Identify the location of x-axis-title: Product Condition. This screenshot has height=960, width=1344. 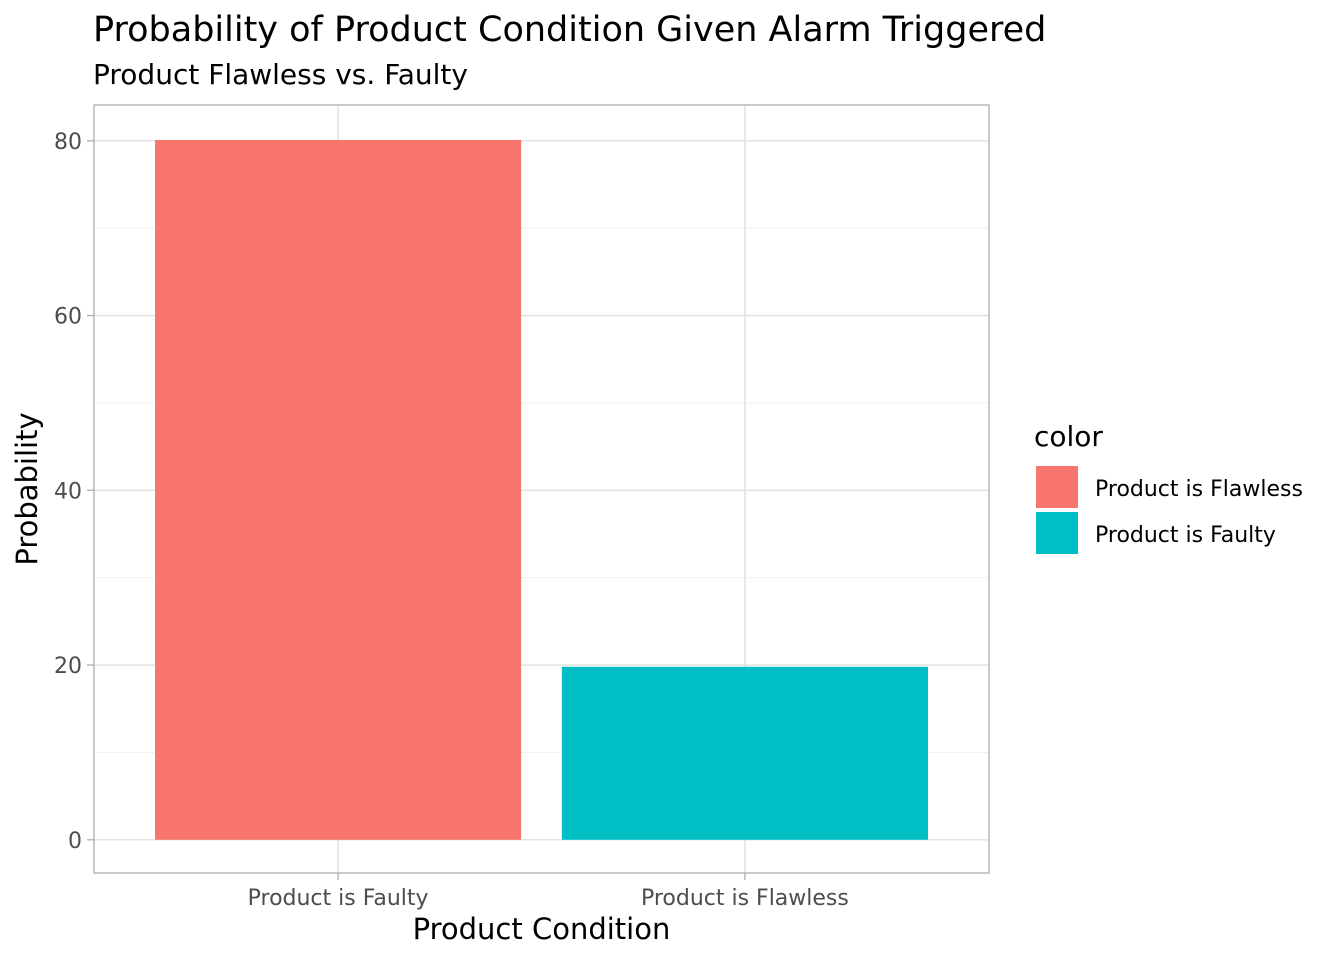
(542, 929).